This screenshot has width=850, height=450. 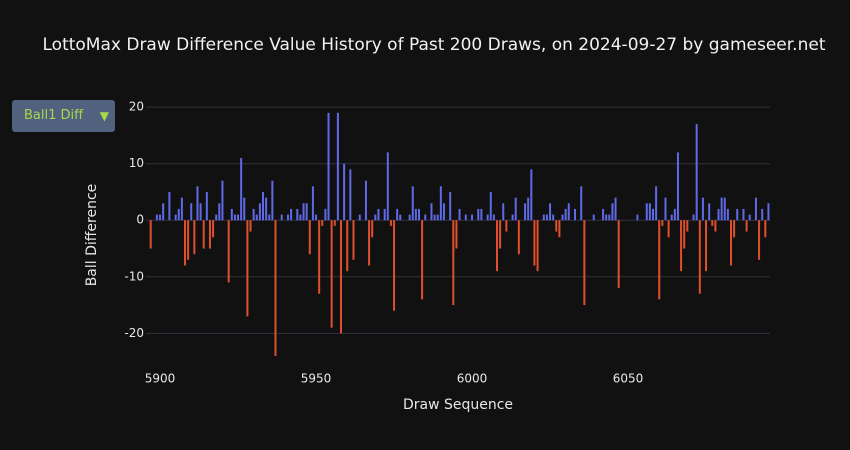 I want to click on y-tick-label: 0, so click(x=140, y=220).